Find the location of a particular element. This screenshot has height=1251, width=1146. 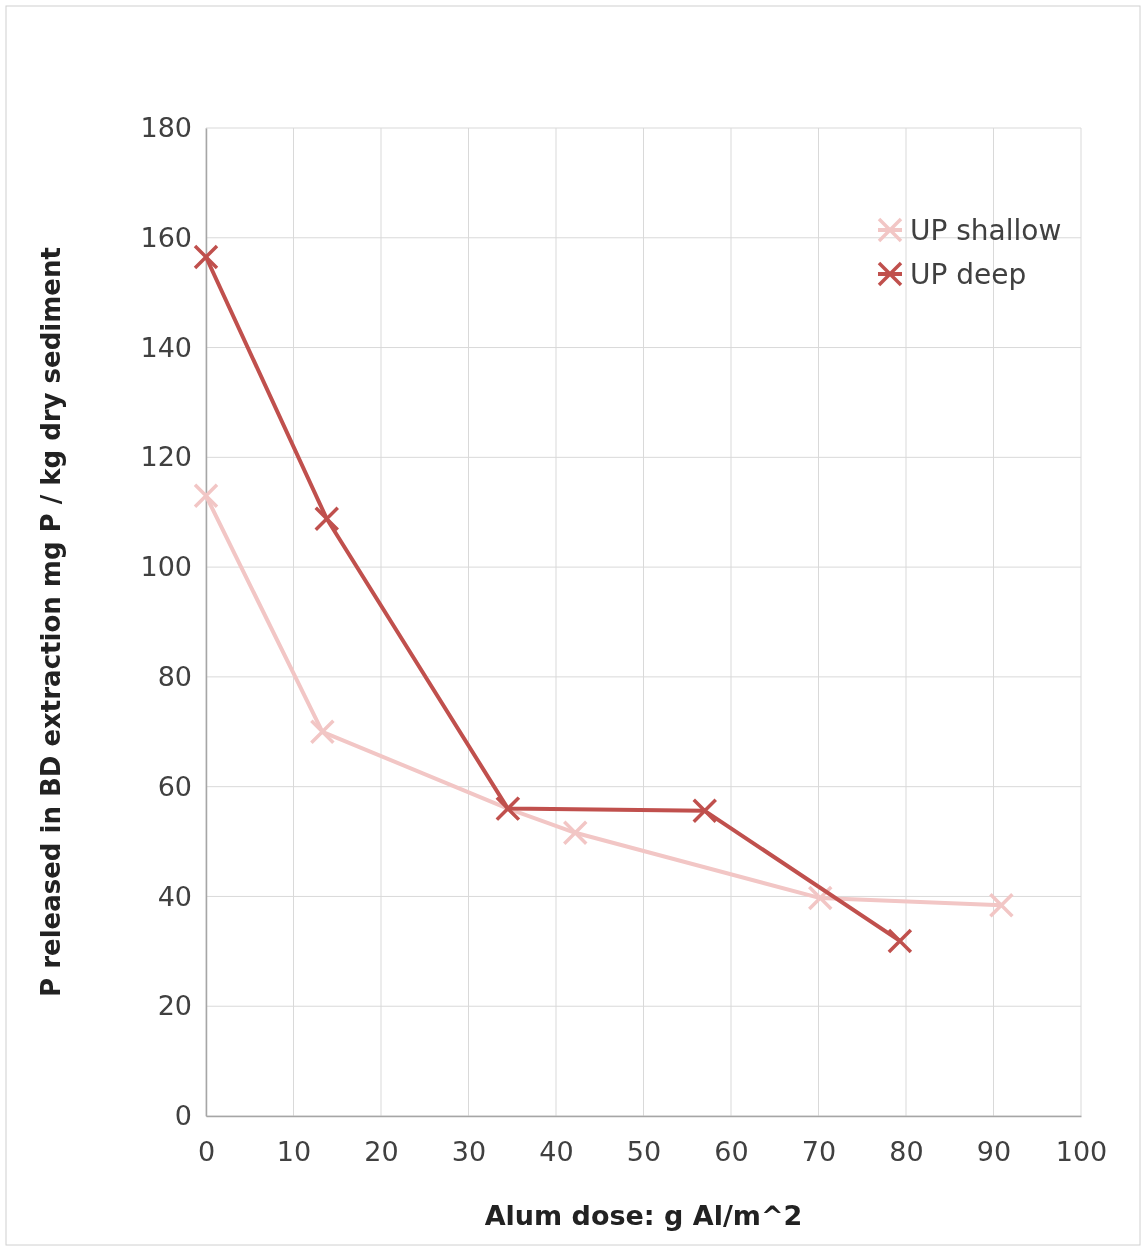

x-tick-label: 70 is located at coordinates (819, 1152).